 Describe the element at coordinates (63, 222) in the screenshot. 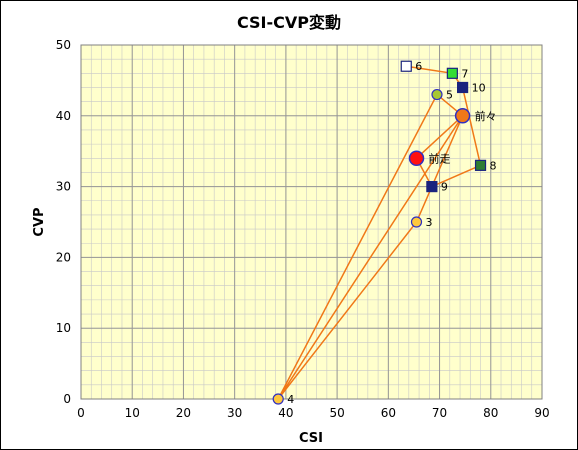

I see `y-tick-labels: 0 10 20 30 40 50` at that location.